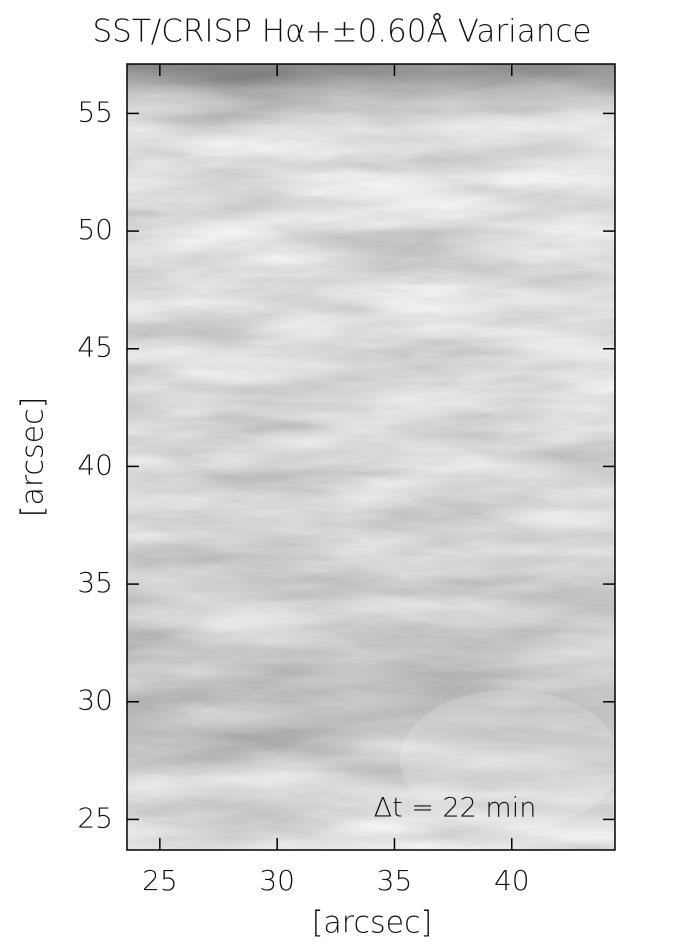 The width and height of the screenshot is (675, 949). What do you see at coordinates (95, 347) in the screenshot?
I see `y-tick-label: 45` at bounding box center [95, 347].